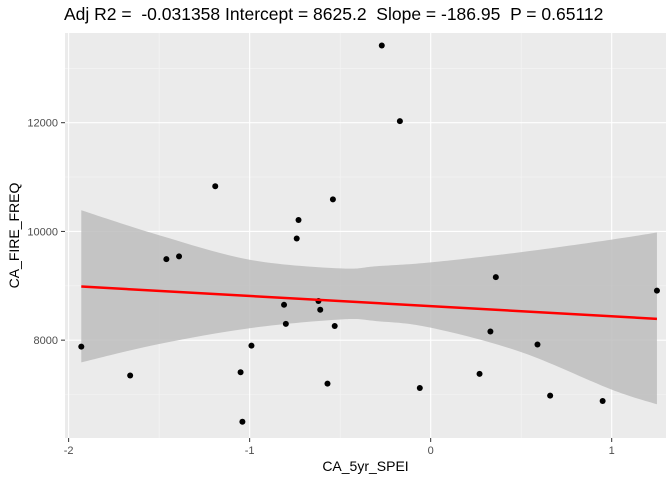  I want to click on y-tick-label: 10000, so click(42, 232).